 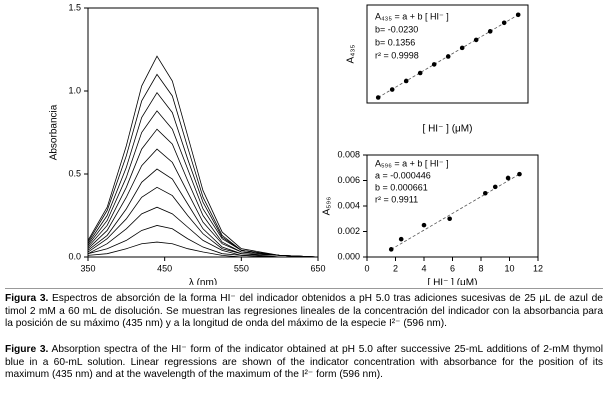 I want to click on annotation: r² = 0.9998, so click(x=397, y=55).